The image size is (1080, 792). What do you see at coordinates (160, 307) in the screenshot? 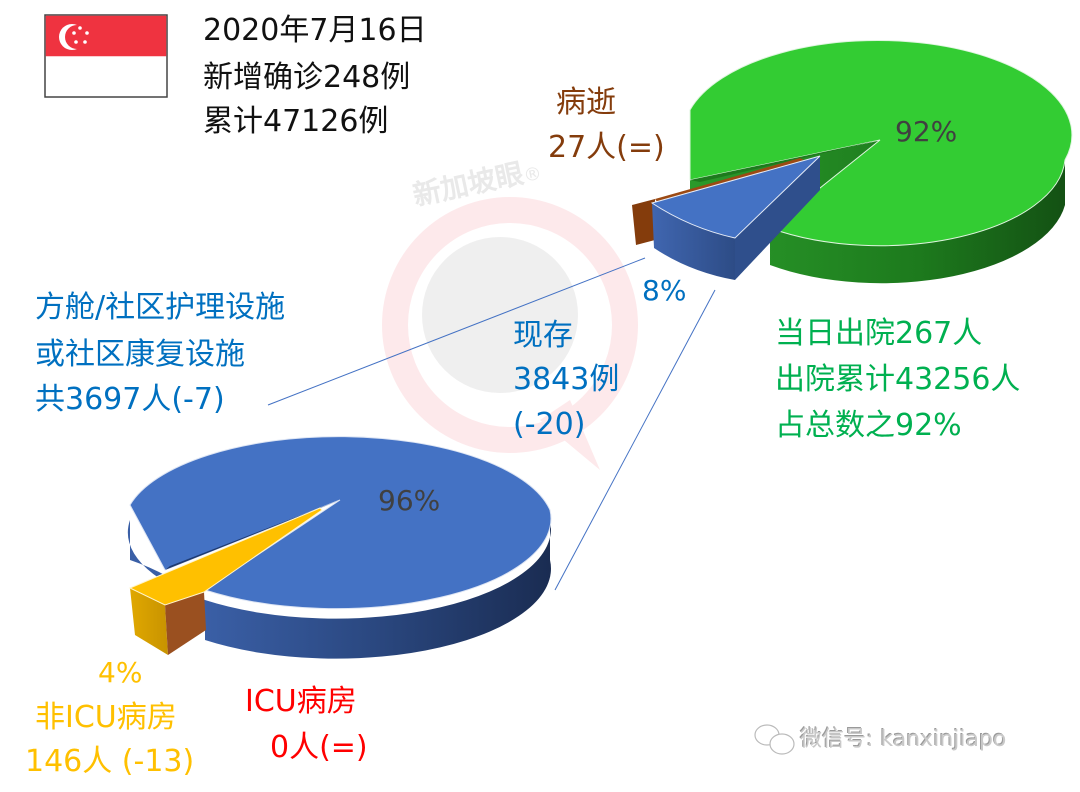
I see `facility-label-line1: 方舱/社区护理设施` at bounding box center [160, 307].